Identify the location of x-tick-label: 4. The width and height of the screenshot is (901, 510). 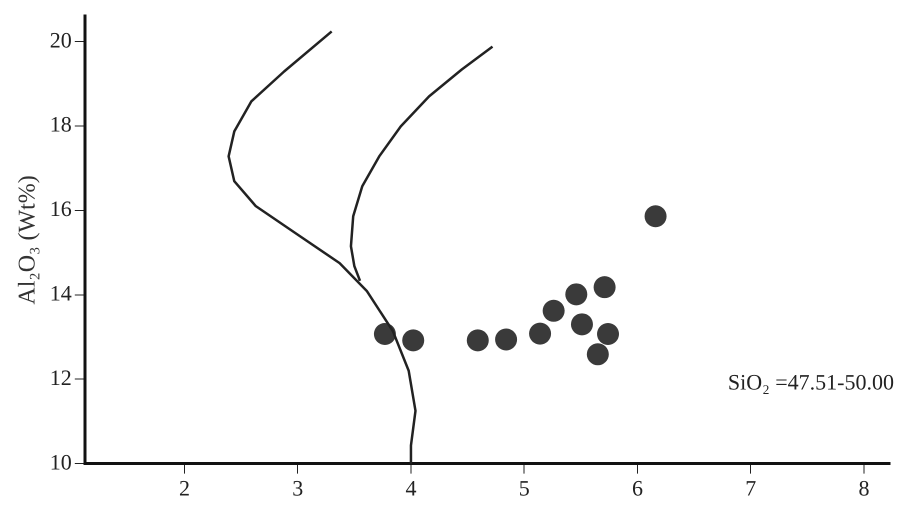
(410, 488).